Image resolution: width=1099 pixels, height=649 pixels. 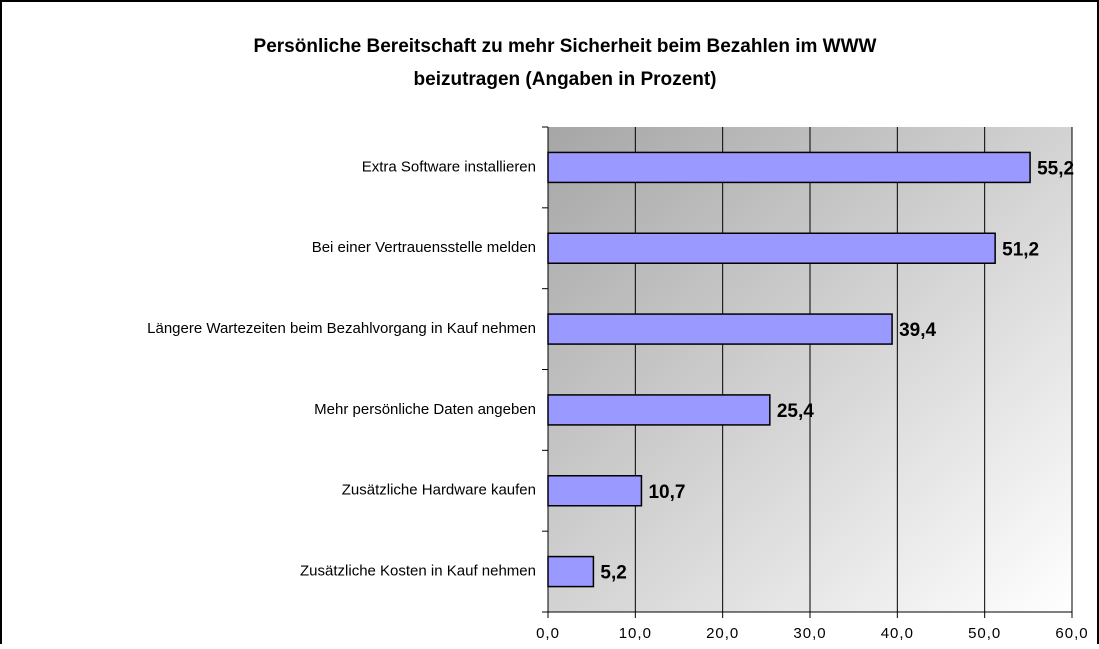 What do you see at coordinates (1055, 168) in the screenshot?
I see `data-label: 55,2` at bounding box center [1055, 168].